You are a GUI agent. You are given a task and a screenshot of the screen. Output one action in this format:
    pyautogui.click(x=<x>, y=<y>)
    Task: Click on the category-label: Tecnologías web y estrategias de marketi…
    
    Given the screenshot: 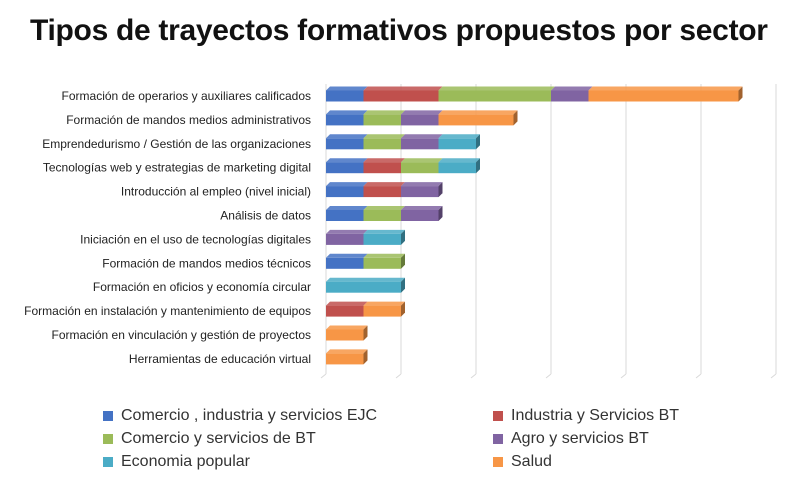 What is the action you would take?
    pyautogui.click(x=177, y=168)
    